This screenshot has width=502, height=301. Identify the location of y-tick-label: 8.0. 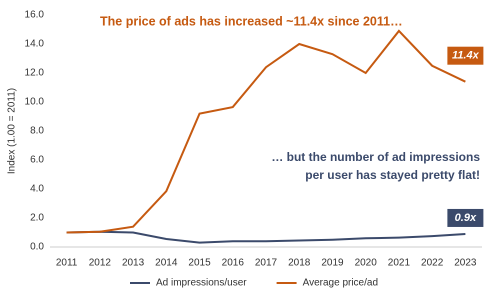
(37, 131).